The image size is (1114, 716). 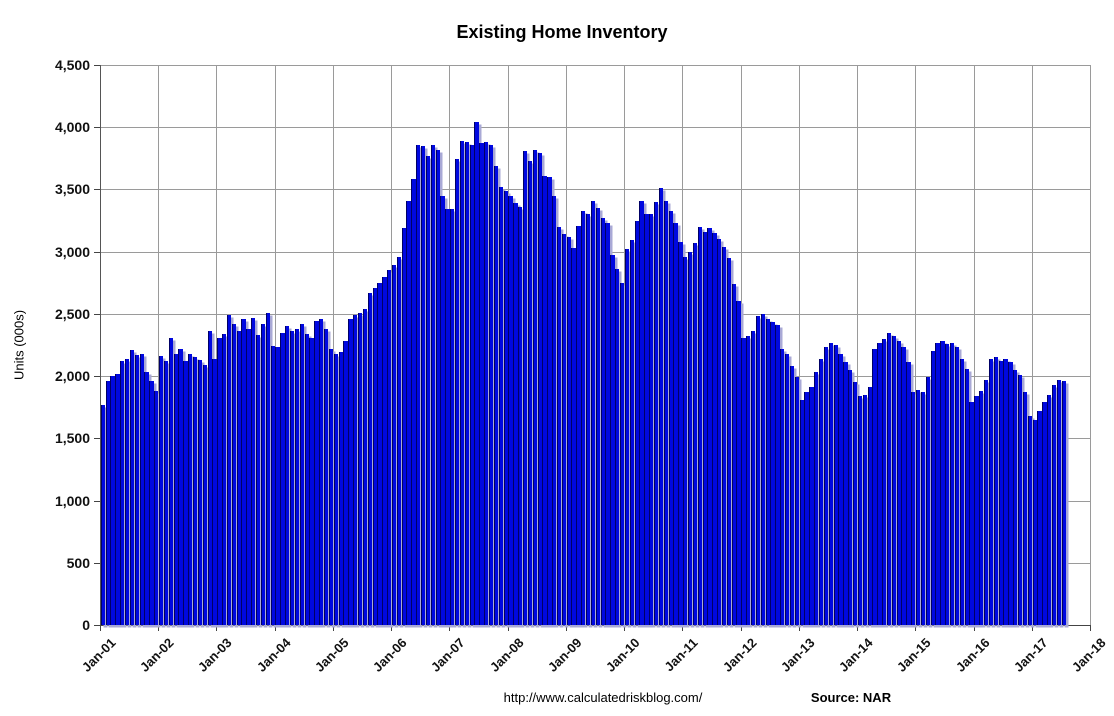 I want to click on x-tick-label: Jan-01, so click(x=98, y=655).